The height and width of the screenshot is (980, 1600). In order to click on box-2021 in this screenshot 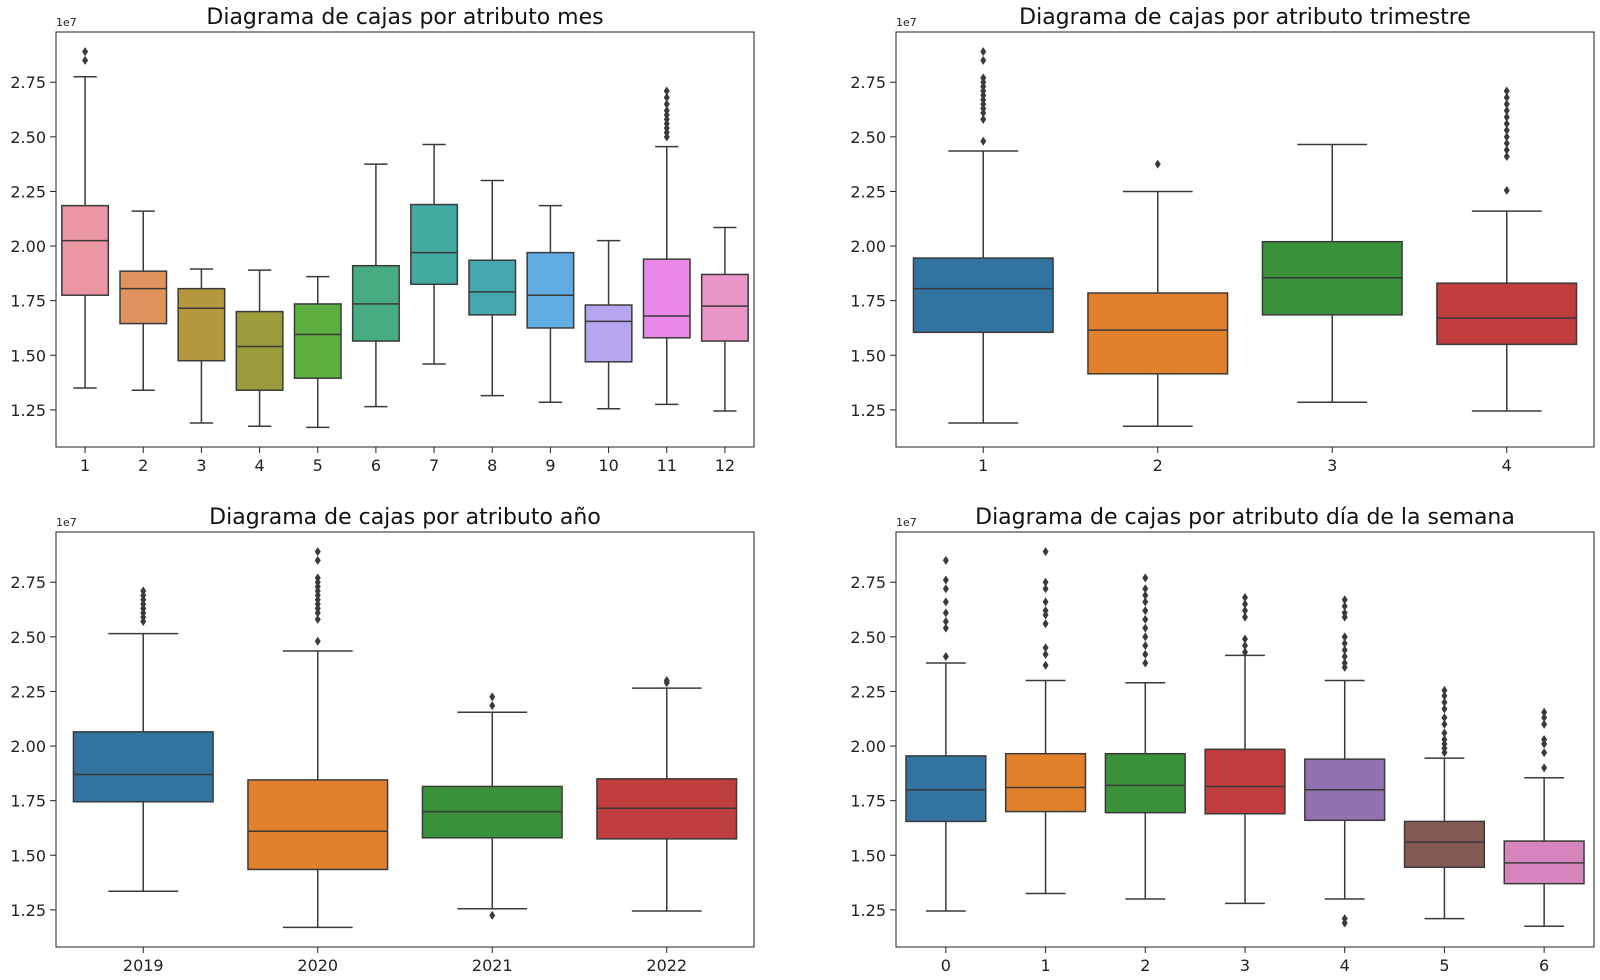, I will do `click(492, 806)`.